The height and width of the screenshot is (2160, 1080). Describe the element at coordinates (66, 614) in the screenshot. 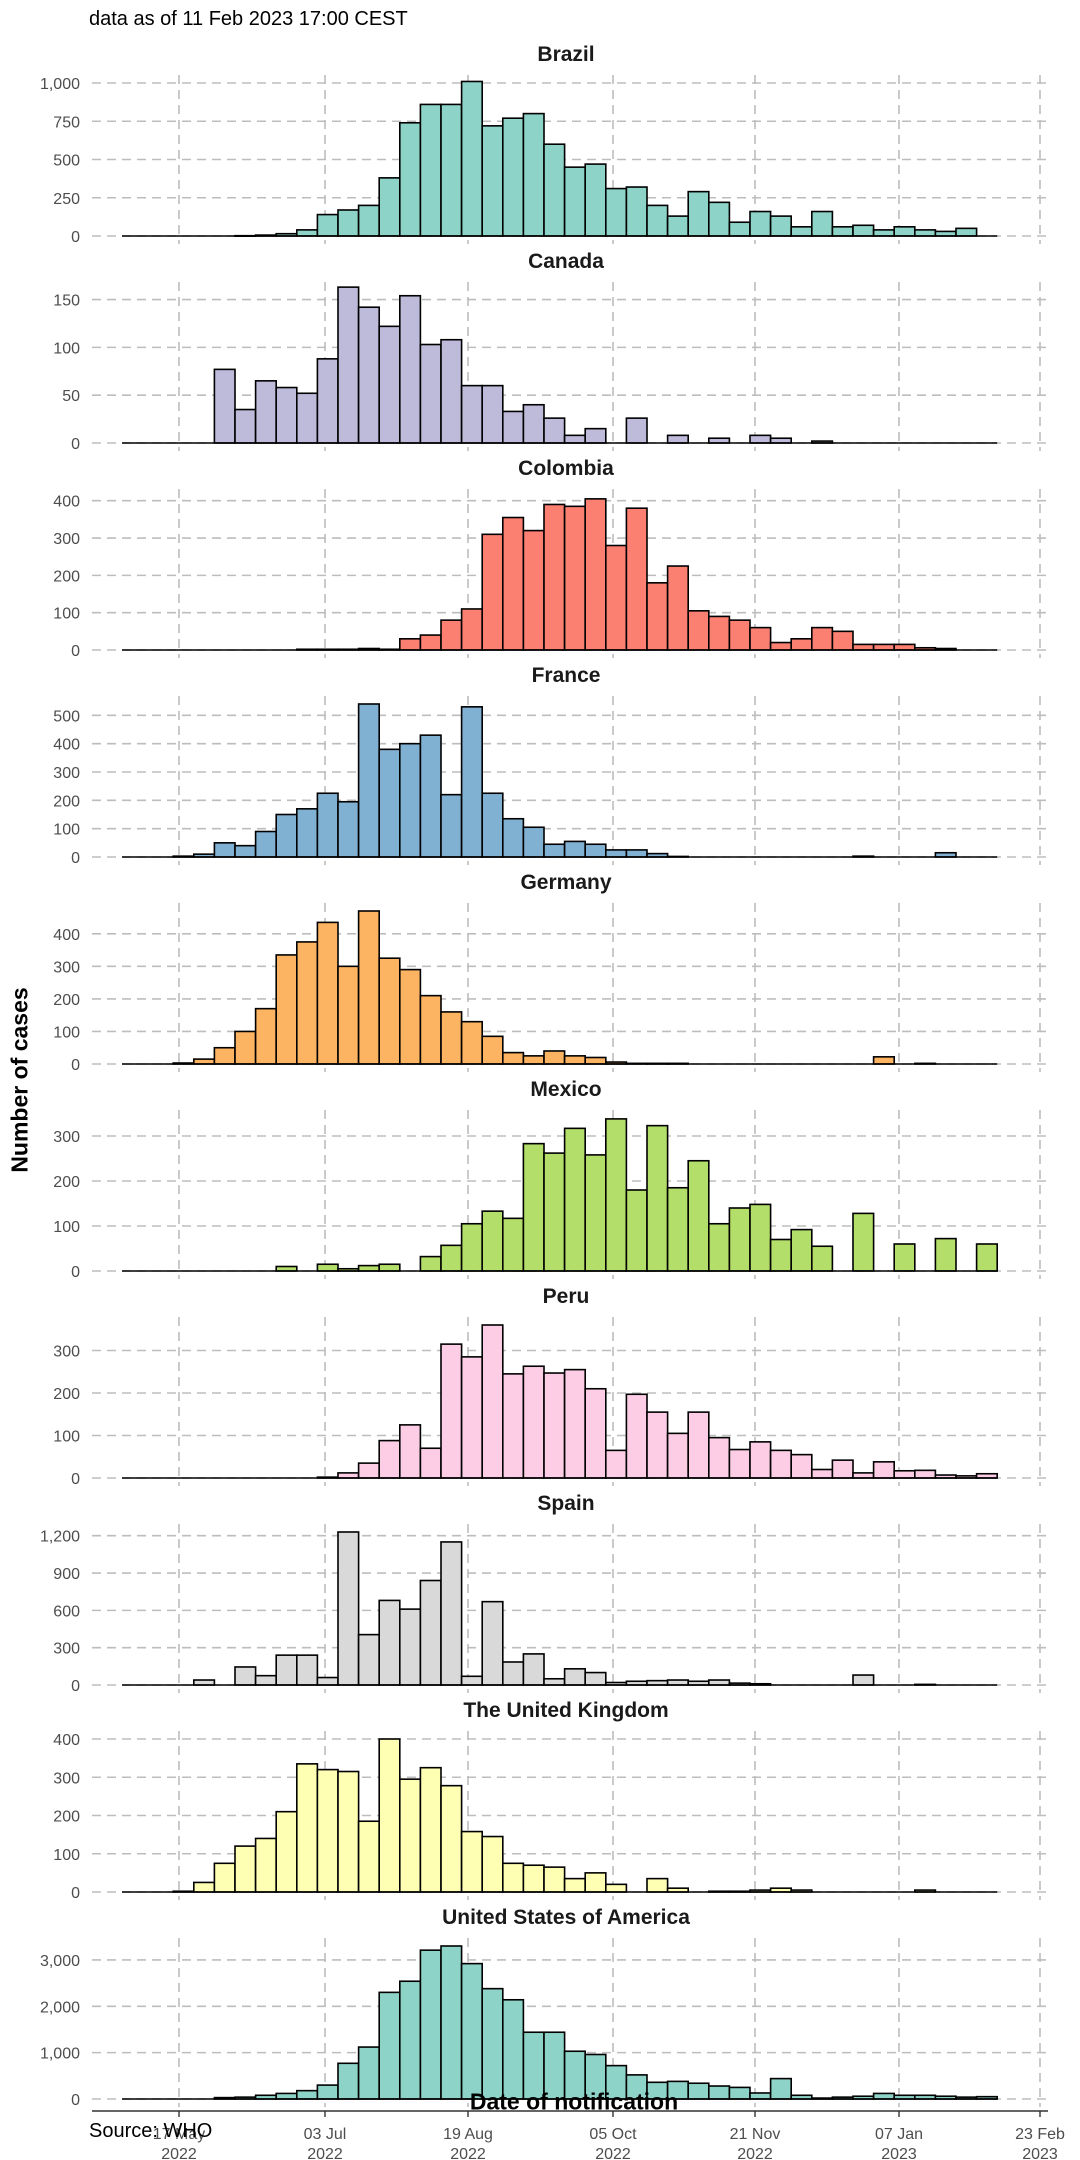

I see `y-tick-label: 100` at that location.